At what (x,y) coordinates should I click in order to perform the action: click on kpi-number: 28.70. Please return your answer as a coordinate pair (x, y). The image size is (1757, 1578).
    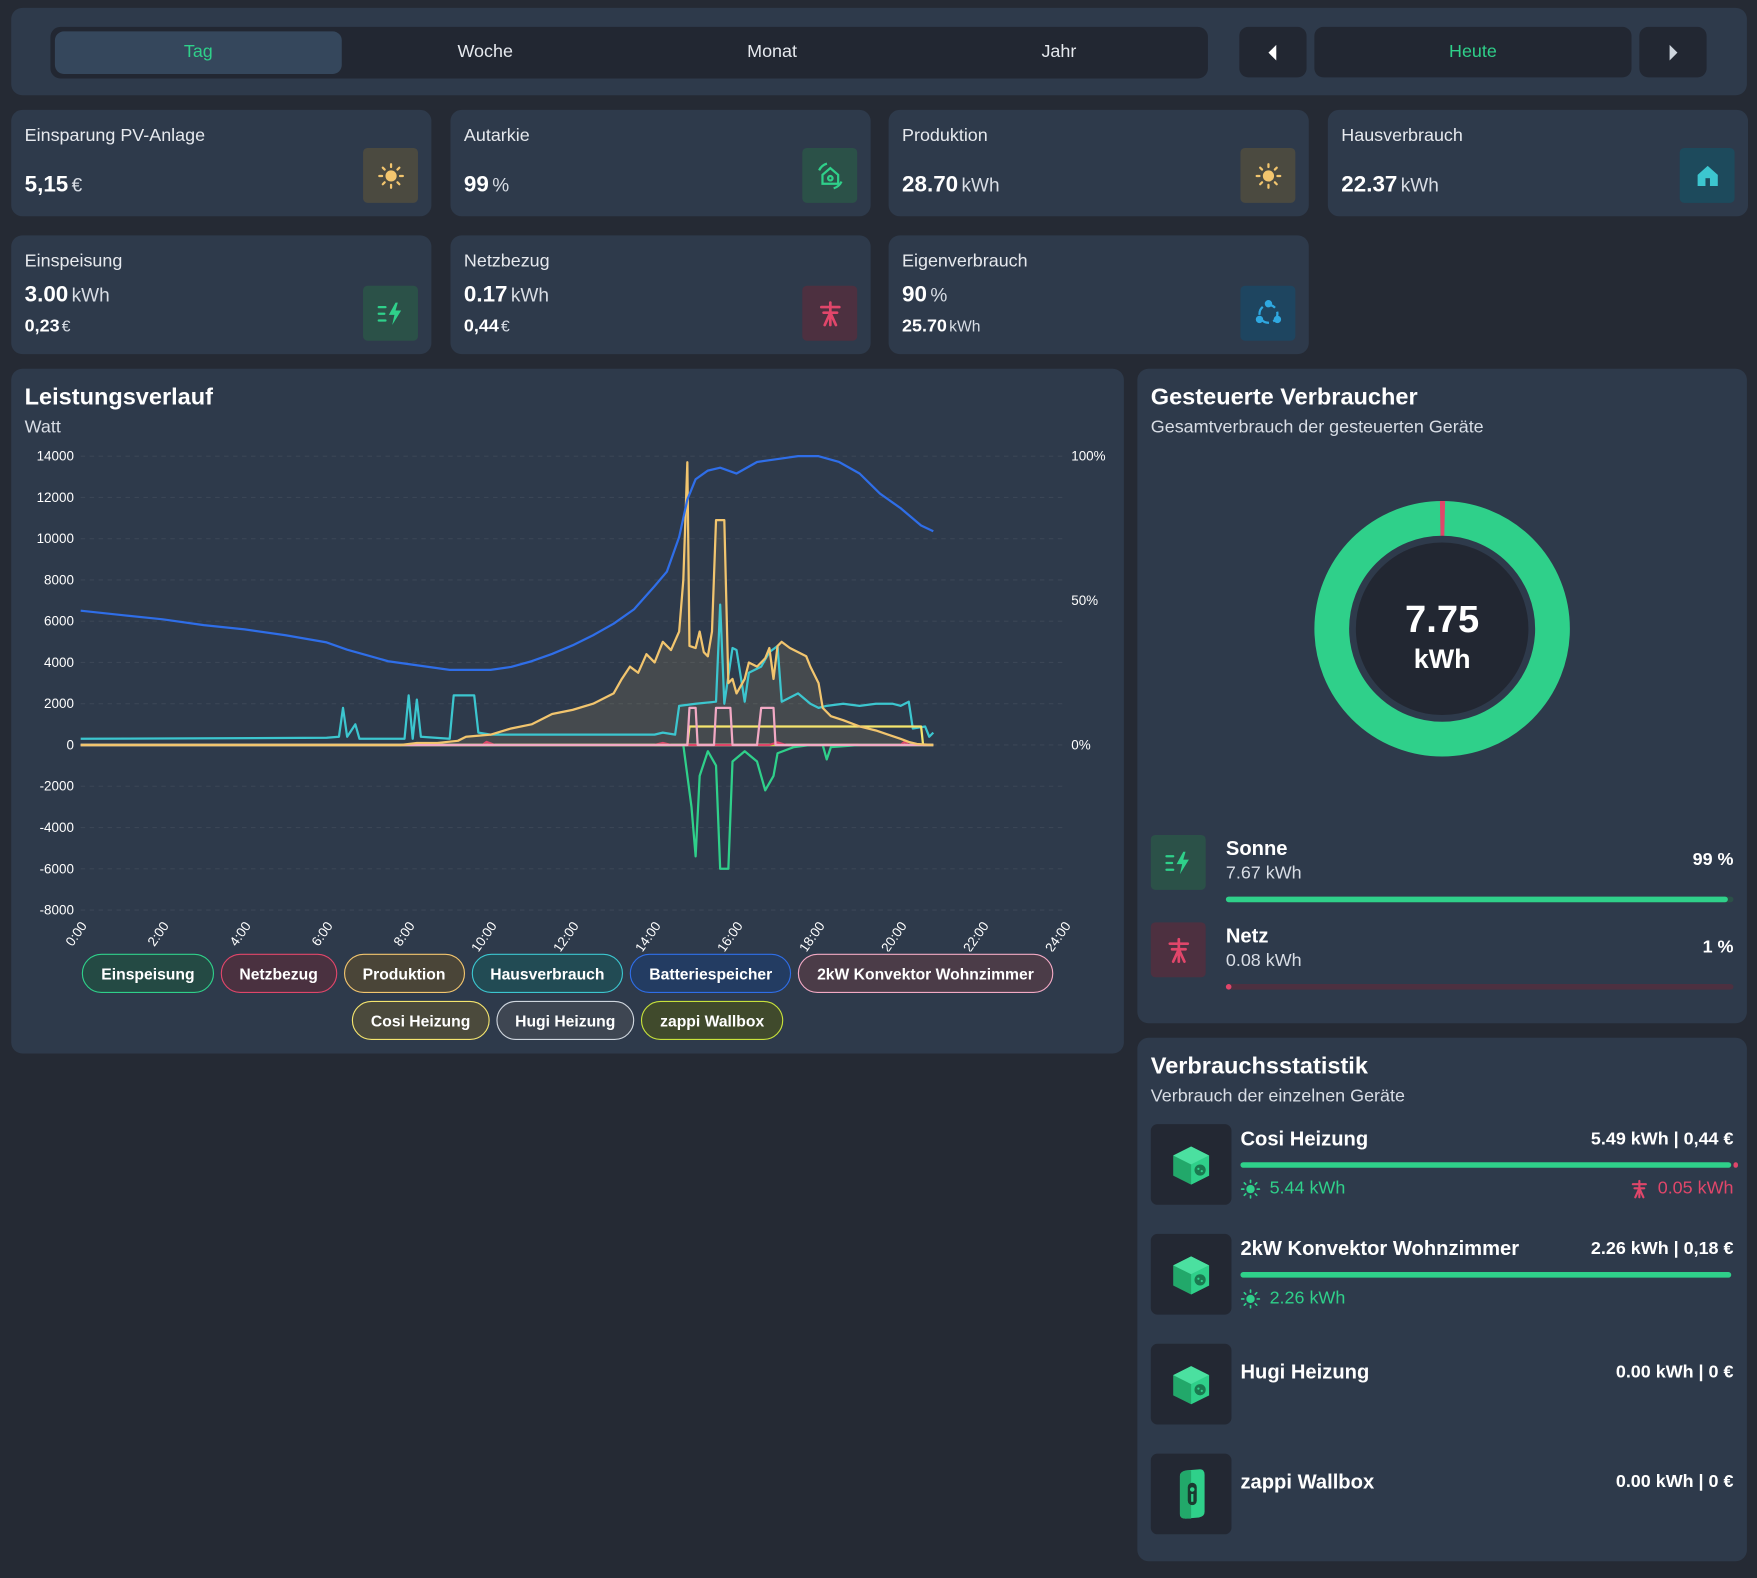
    Looking at the image, I should click on (930, 185).